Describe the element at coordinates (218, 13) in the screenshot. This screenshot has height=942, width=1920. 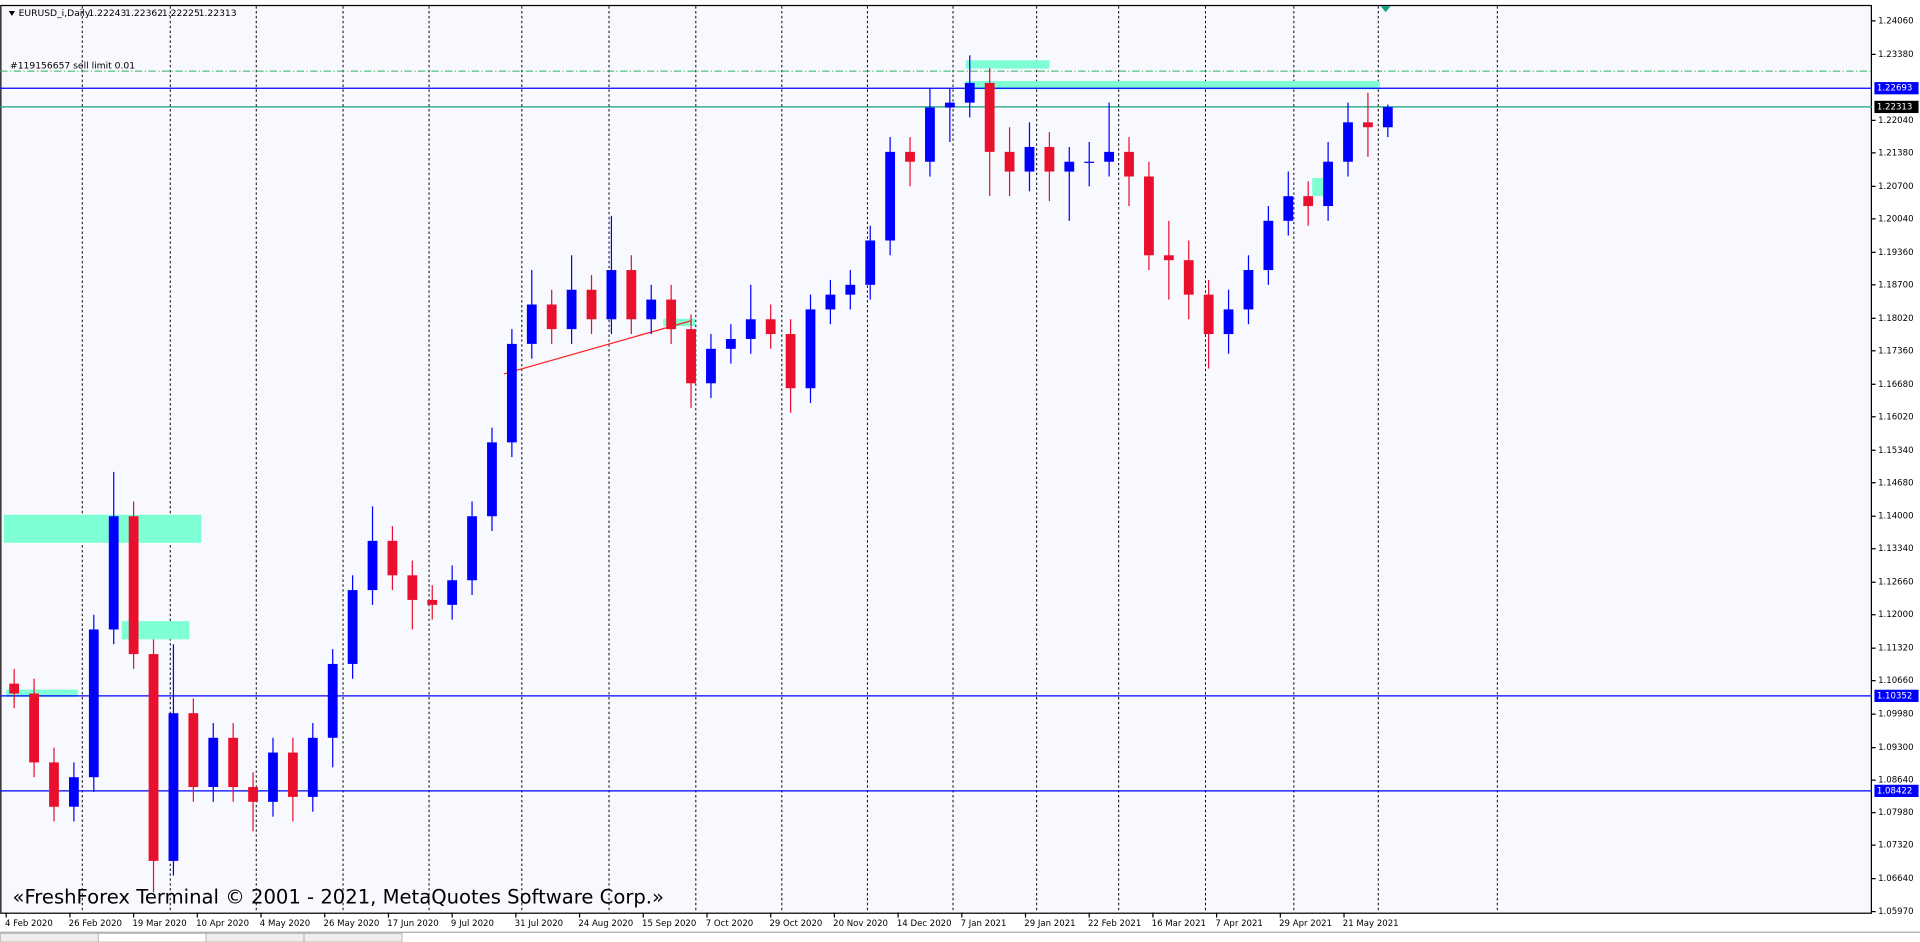
I see `ohlc-value: 1.22313` at that location.